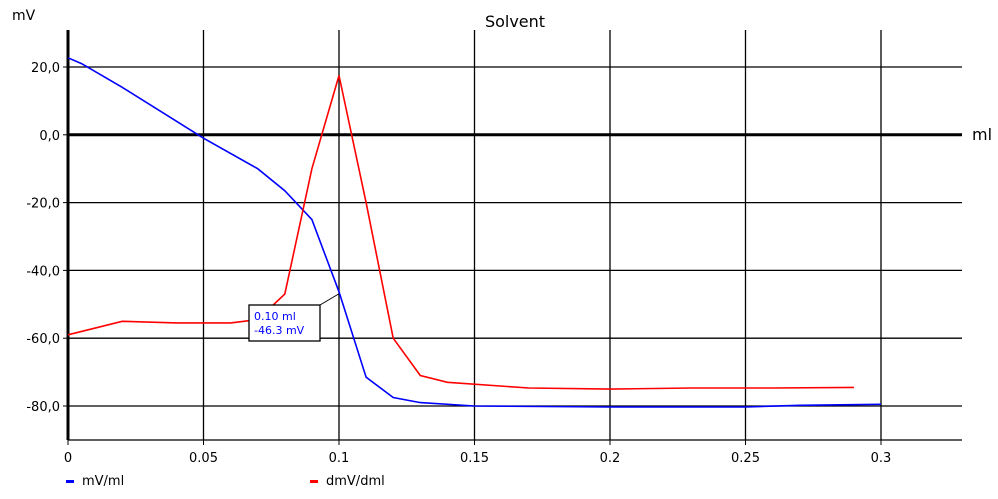 Image resolution: width=998 pixels, height=499 pixels. I want to click on tooltip-box, so click(284, 323).